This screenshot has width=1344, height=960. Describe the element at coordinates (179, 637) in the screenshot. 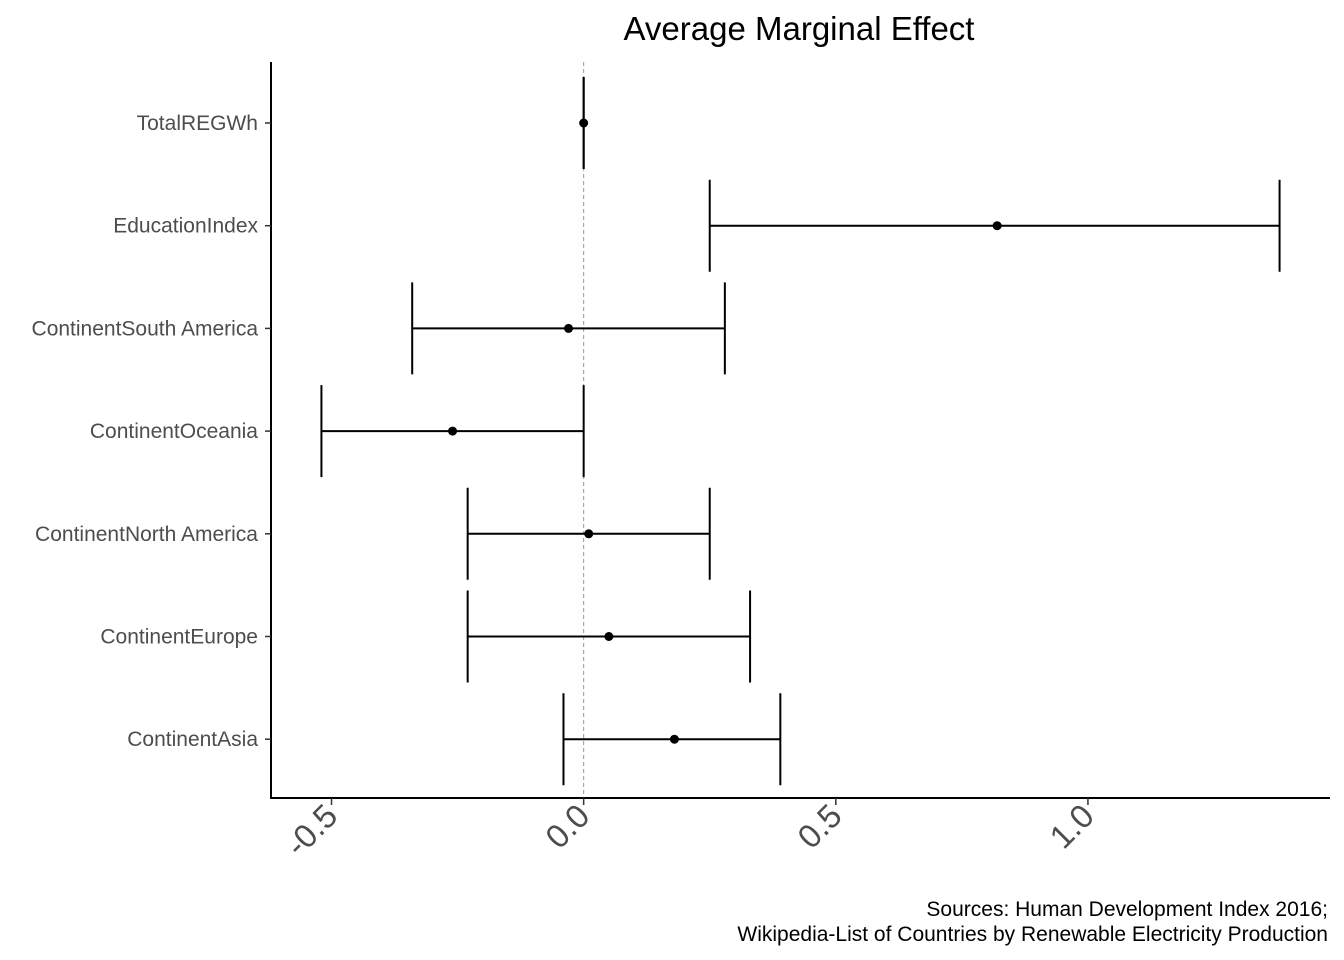

I see `y-tick-label-continenteurope: ContinentEurope` at that location.